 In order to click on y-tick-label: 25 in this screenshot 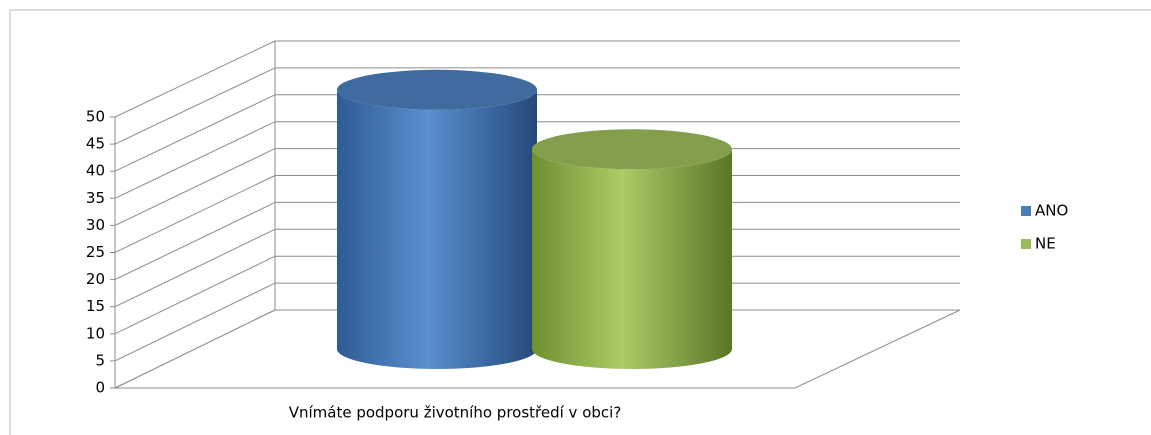, I will do `click(95, 252)`.